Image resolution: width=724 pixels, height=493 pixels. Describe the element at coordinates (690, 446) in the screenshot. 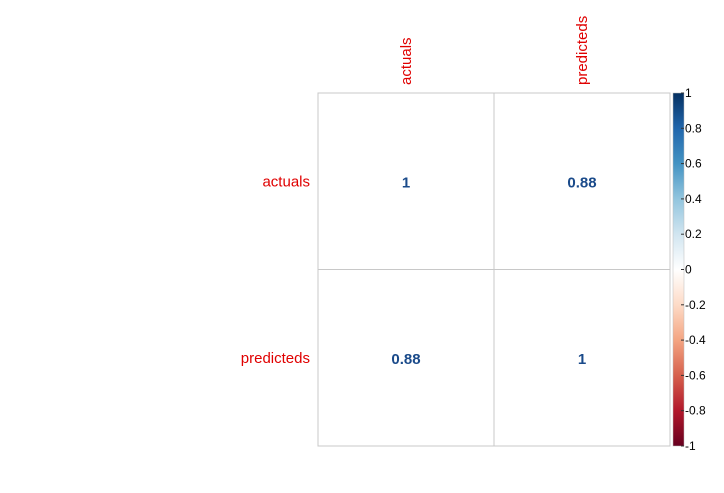

I see `colorbar-tick-label: -1` at that location.